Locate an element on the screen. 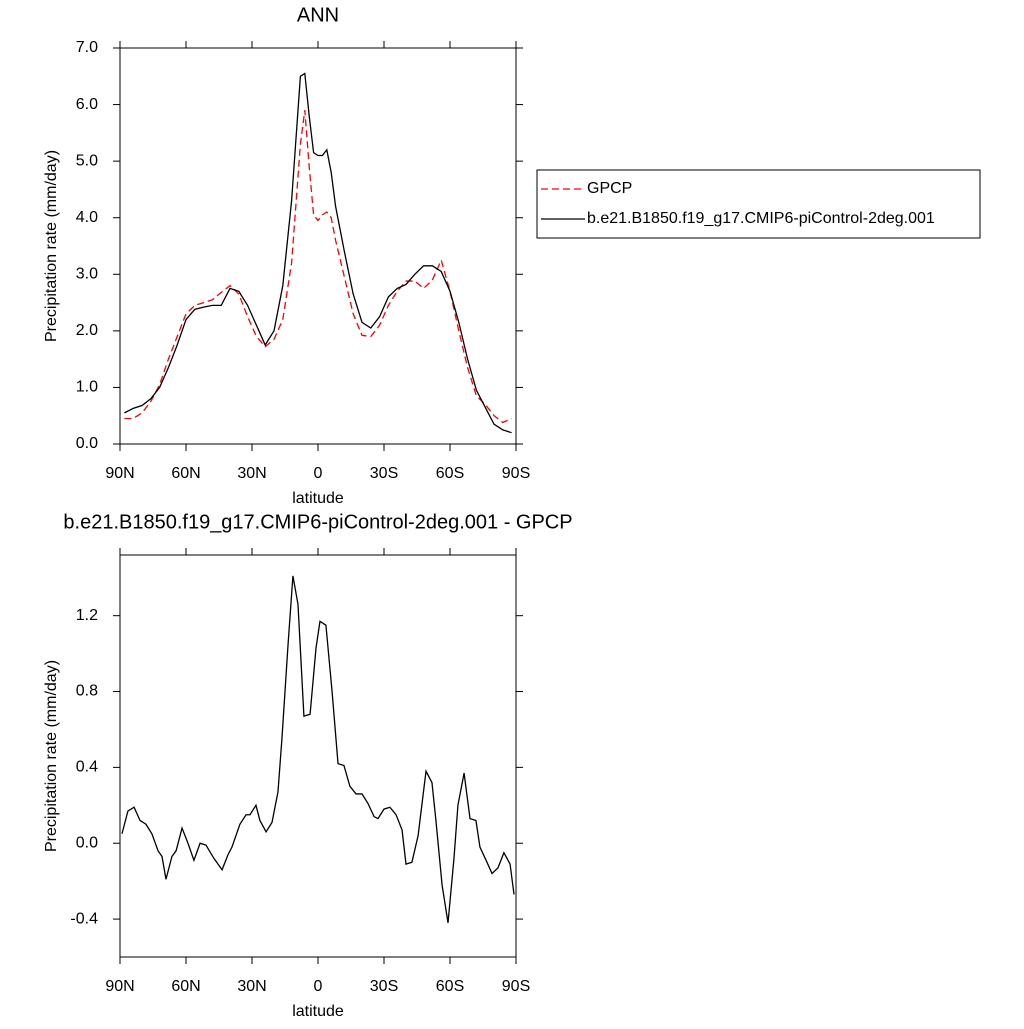 The width and height of the screenshot is (1024, 1029). y-tick-label: 7.0 is located at coordinates (87, 47).